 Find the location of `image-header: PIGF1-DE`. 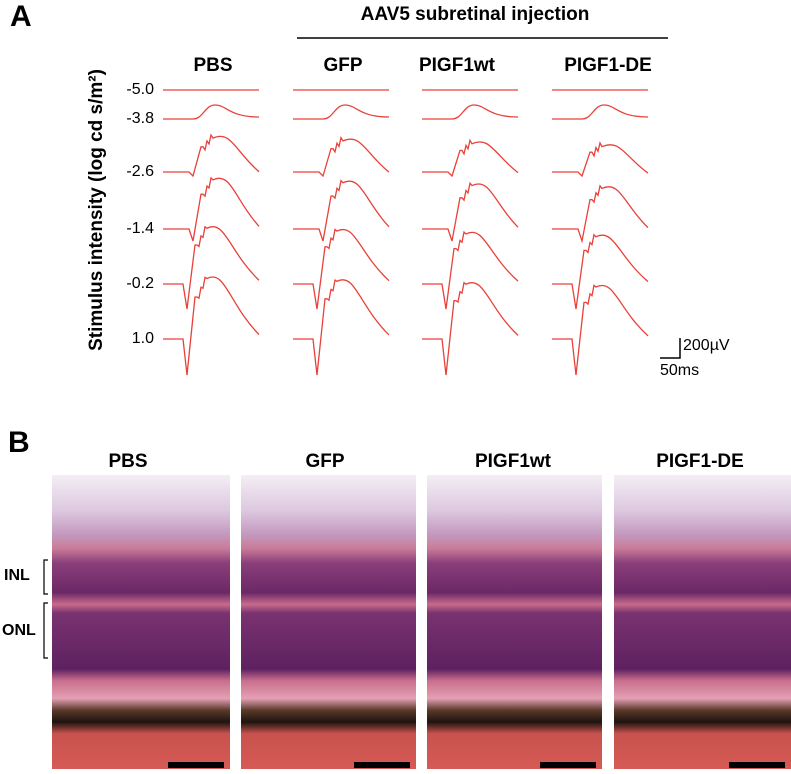

image-header: PIGF1-DE is located at coordinates (700, 461).